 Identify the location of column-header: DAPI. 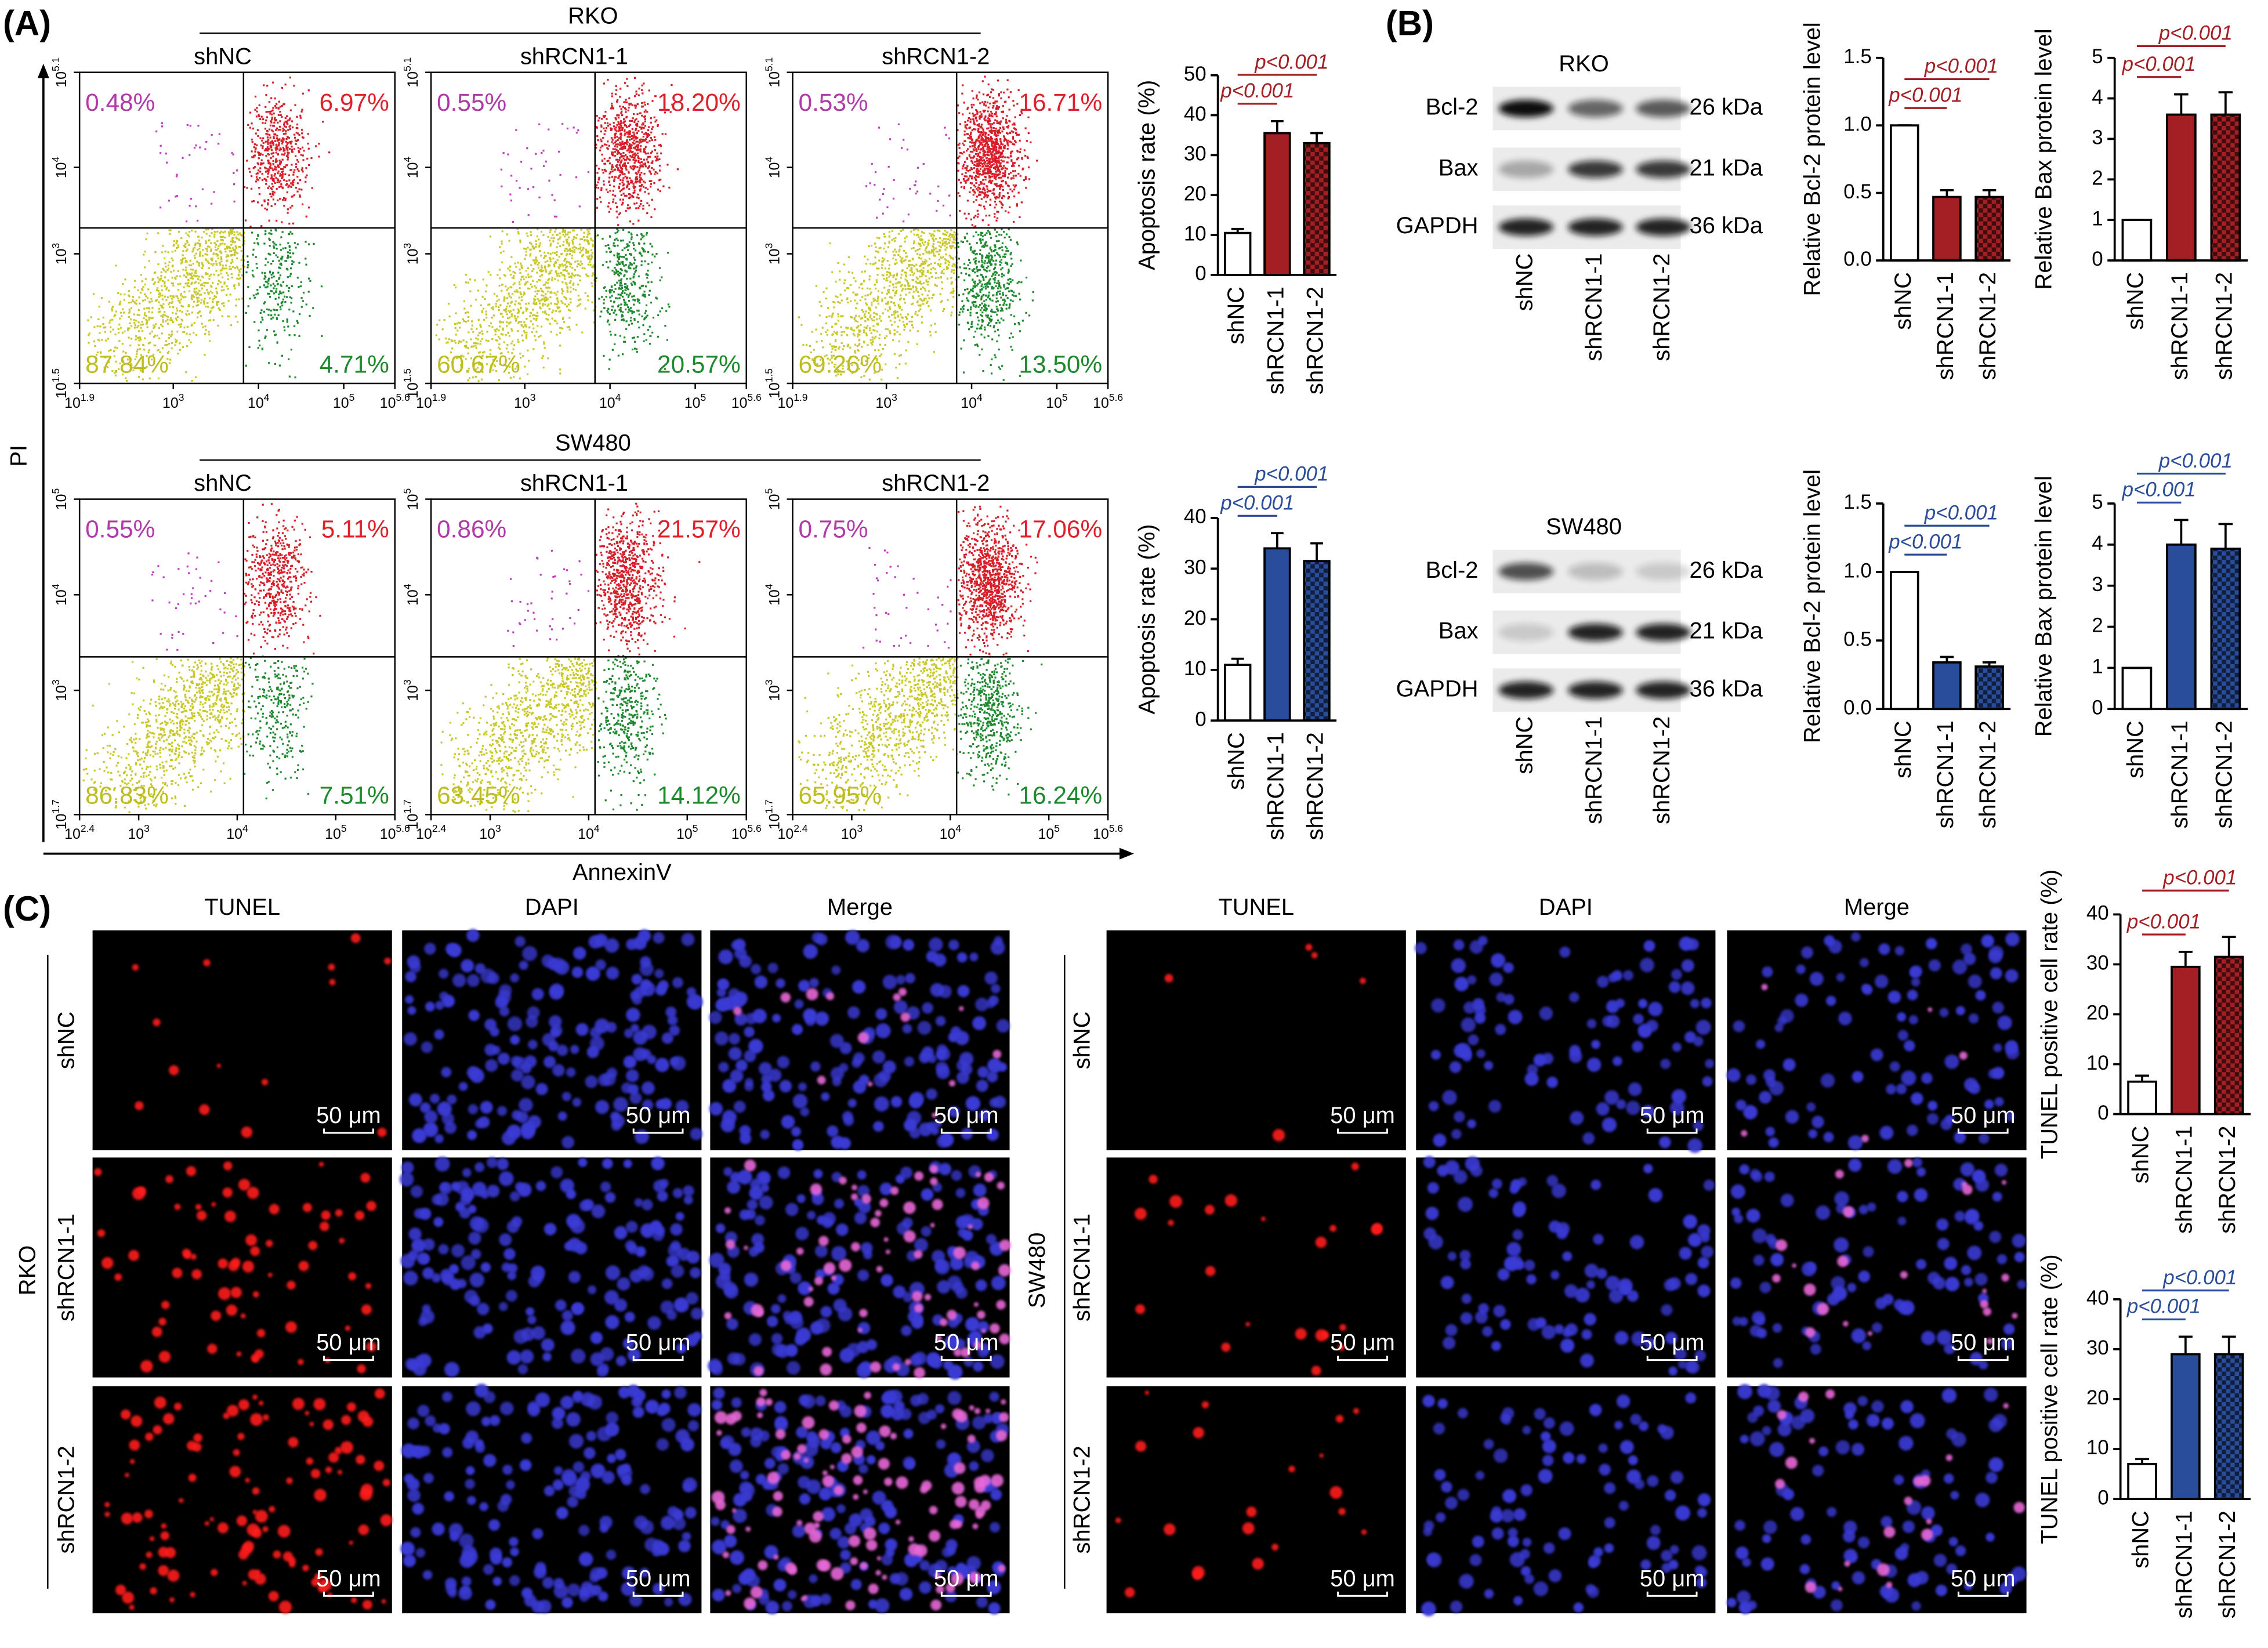
(1566, 907).